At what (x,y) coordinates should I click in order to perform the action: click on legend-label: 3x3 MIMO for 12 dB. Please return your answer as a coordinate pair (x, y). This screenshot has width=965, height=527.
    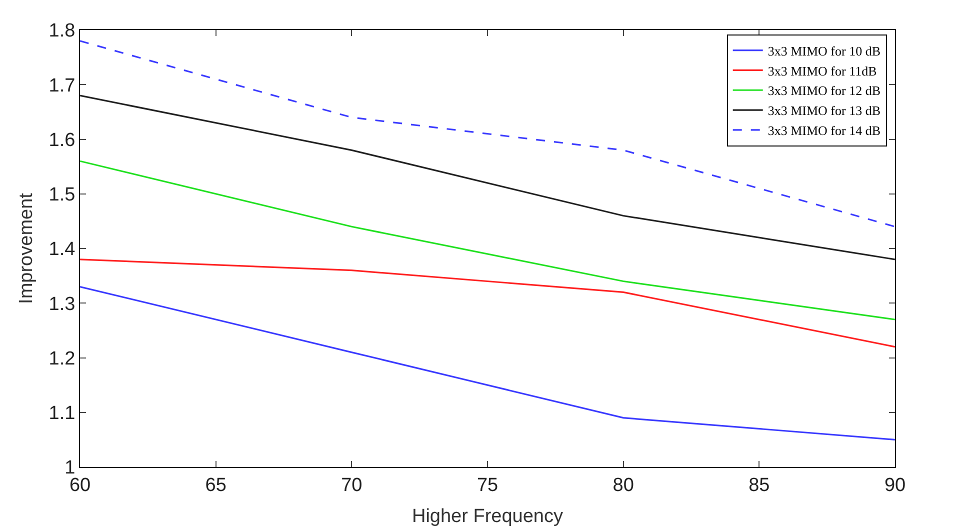
    Looking at the image, I should click on (824, 90).